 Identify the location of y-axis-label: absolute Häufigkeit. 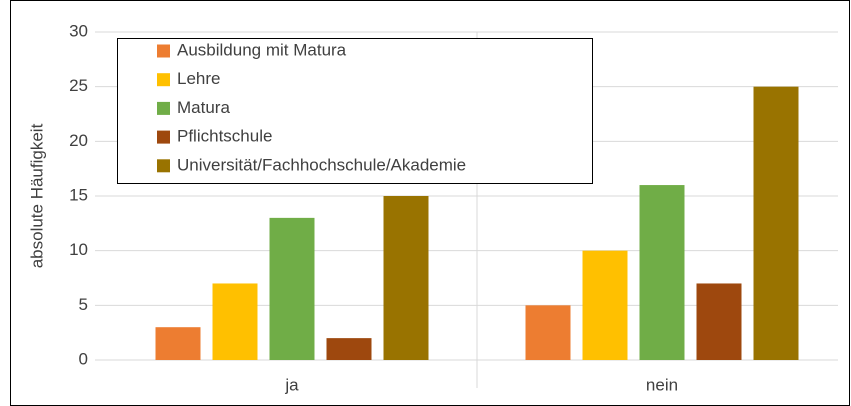
(36, 195).